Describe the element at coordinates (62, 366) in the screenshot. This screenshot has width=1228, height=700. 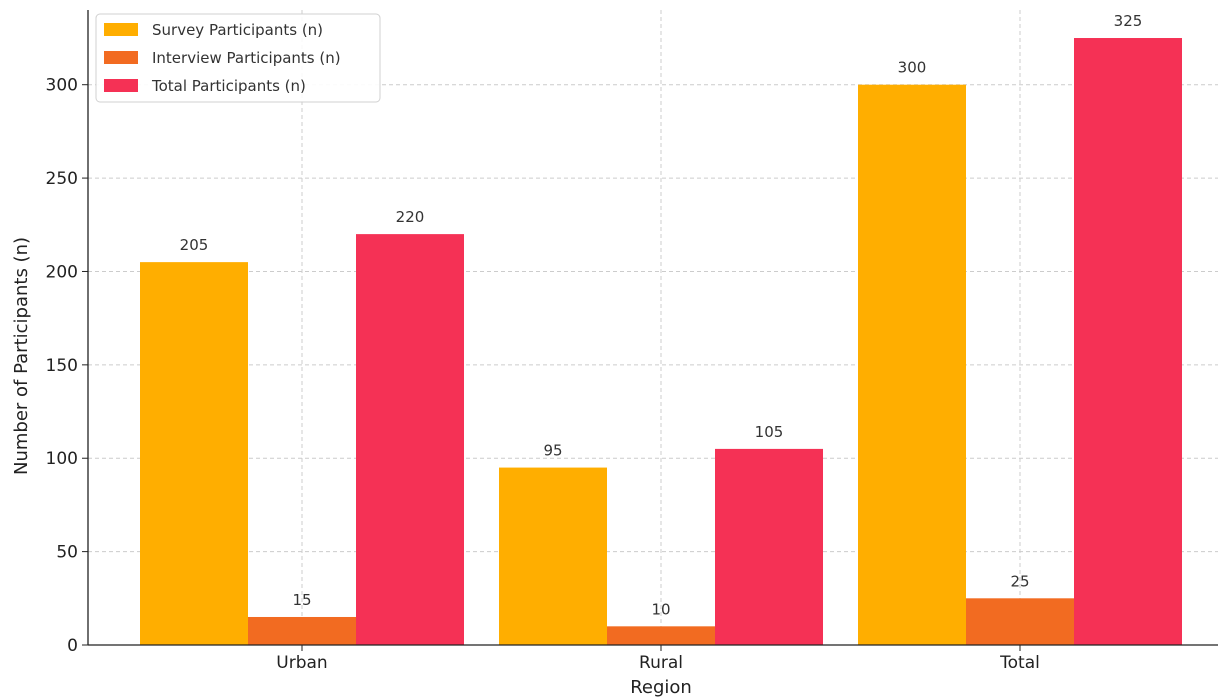
I see `y-tick-label: 150` at that location.